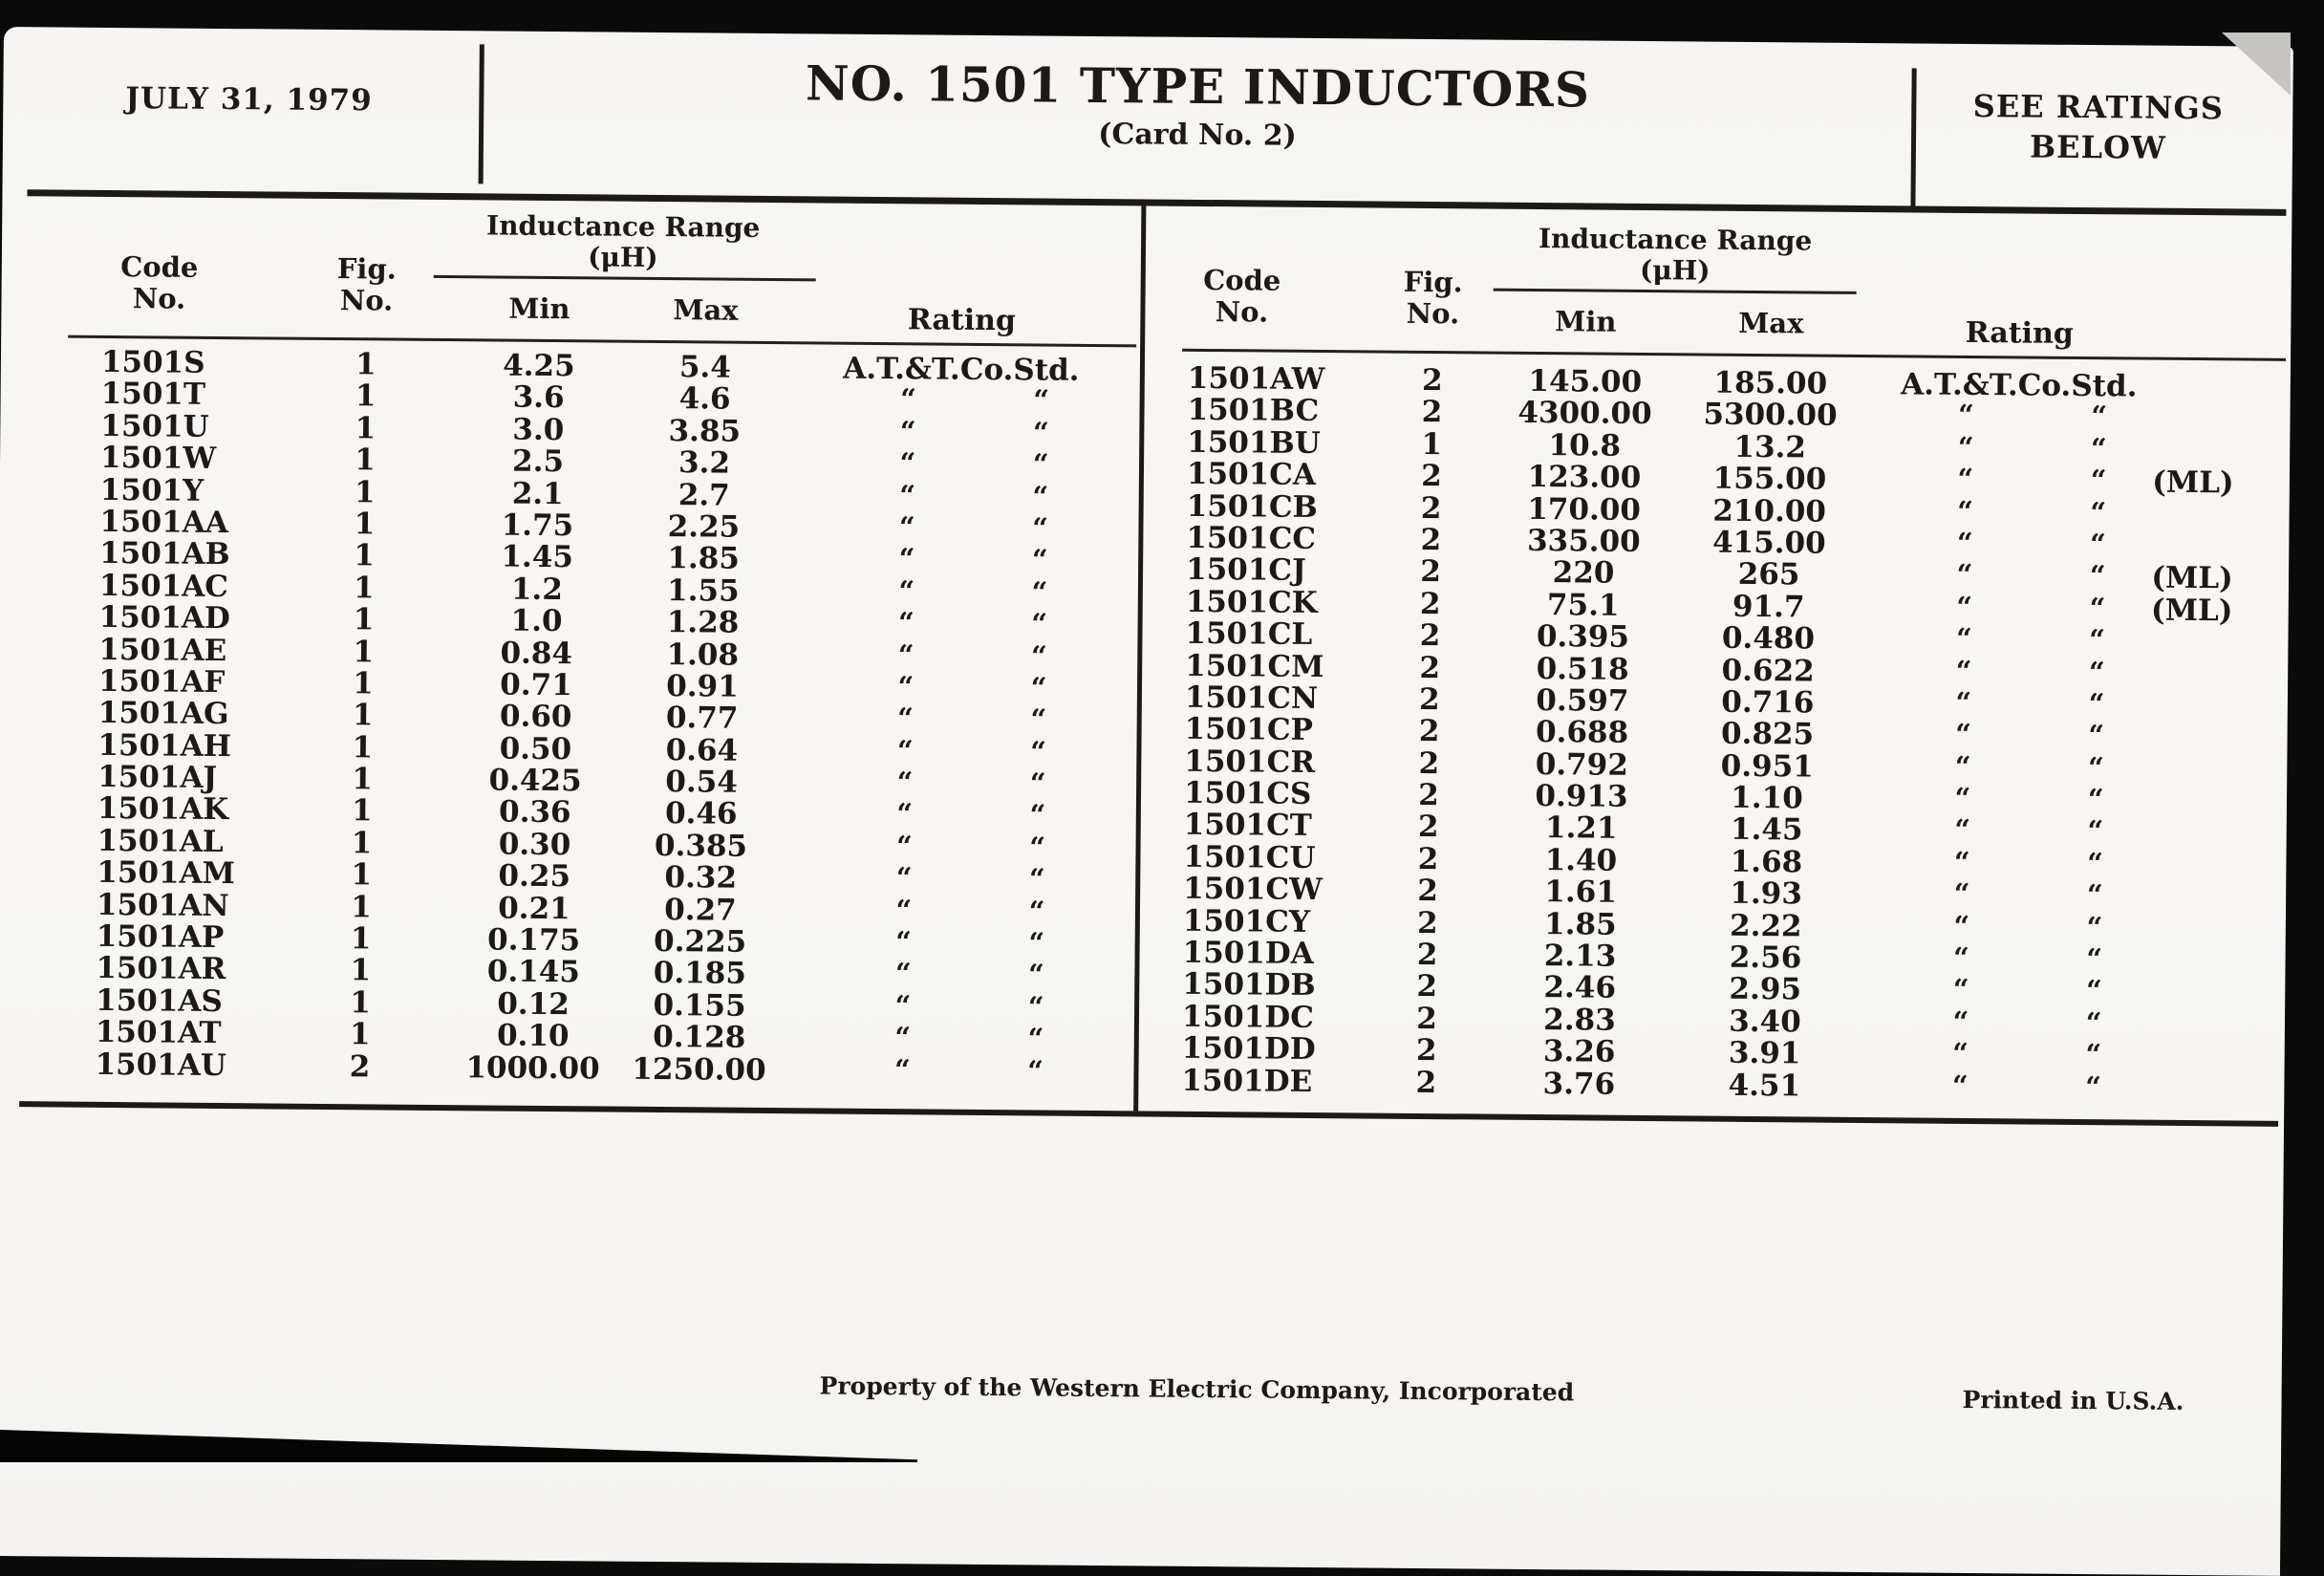  What do you see at coordinates (2192, 578) in the screenshot?
I see `note-cell: (ML)` at bounding box center [2192, 578].